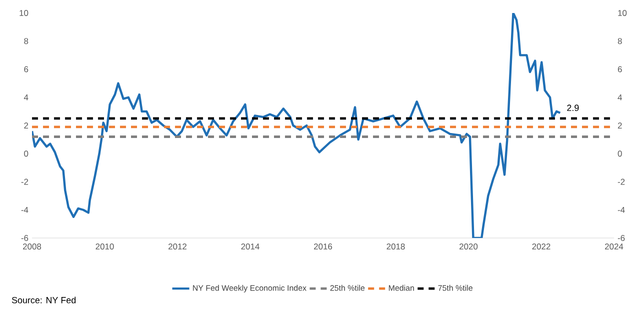  Describe the element at coordinates (621, 238) in the screenshot. I see `y2-tick-label: -6` at that location.